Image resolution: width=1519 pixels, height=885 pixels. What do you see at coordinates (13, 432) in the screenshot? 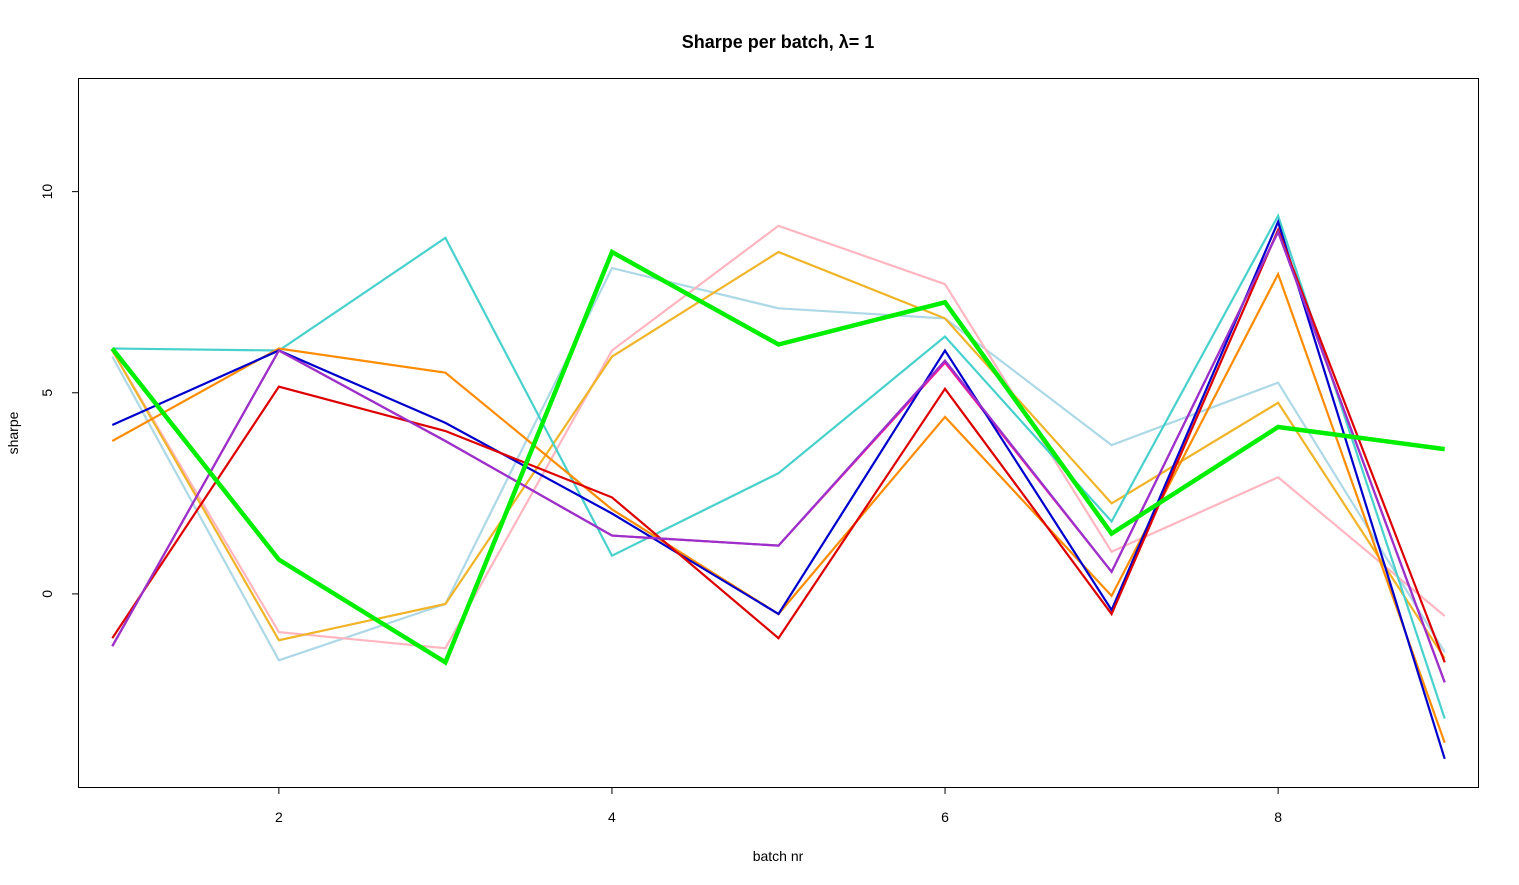
I see `y-axis-label: sharpe` at bounding box center [13, 432].